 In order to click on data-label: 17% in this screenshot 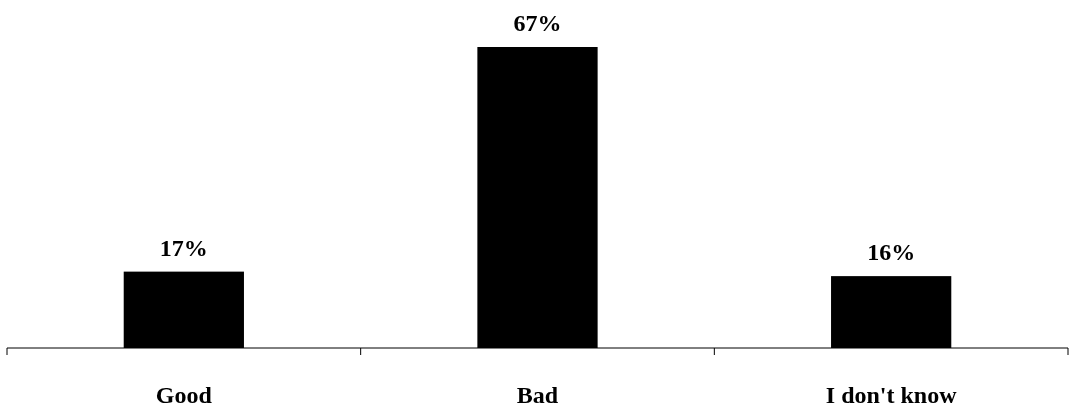, I will do `click(183, 247)`.